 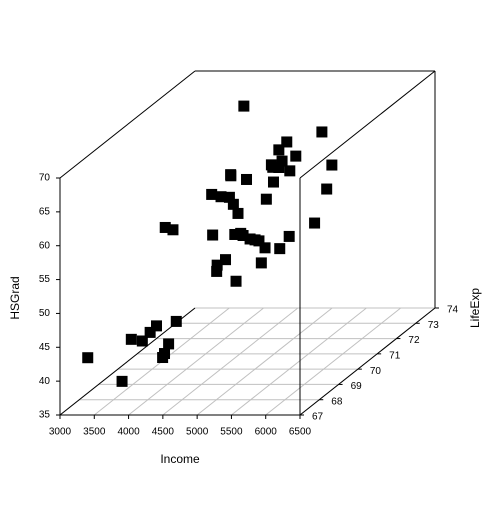 I want to click on z-tick-label: 65, so click(x=45, y=211).